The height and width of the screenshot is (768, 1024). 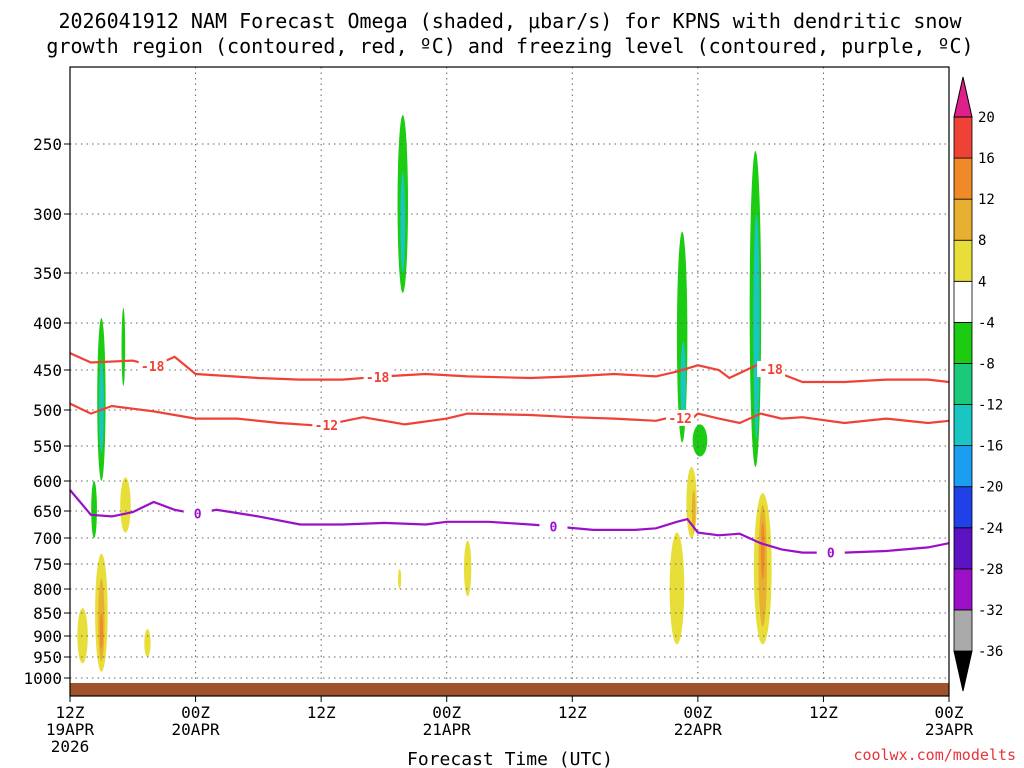 I want to click on y-tick-label: 400, so click(x=47, y=323).